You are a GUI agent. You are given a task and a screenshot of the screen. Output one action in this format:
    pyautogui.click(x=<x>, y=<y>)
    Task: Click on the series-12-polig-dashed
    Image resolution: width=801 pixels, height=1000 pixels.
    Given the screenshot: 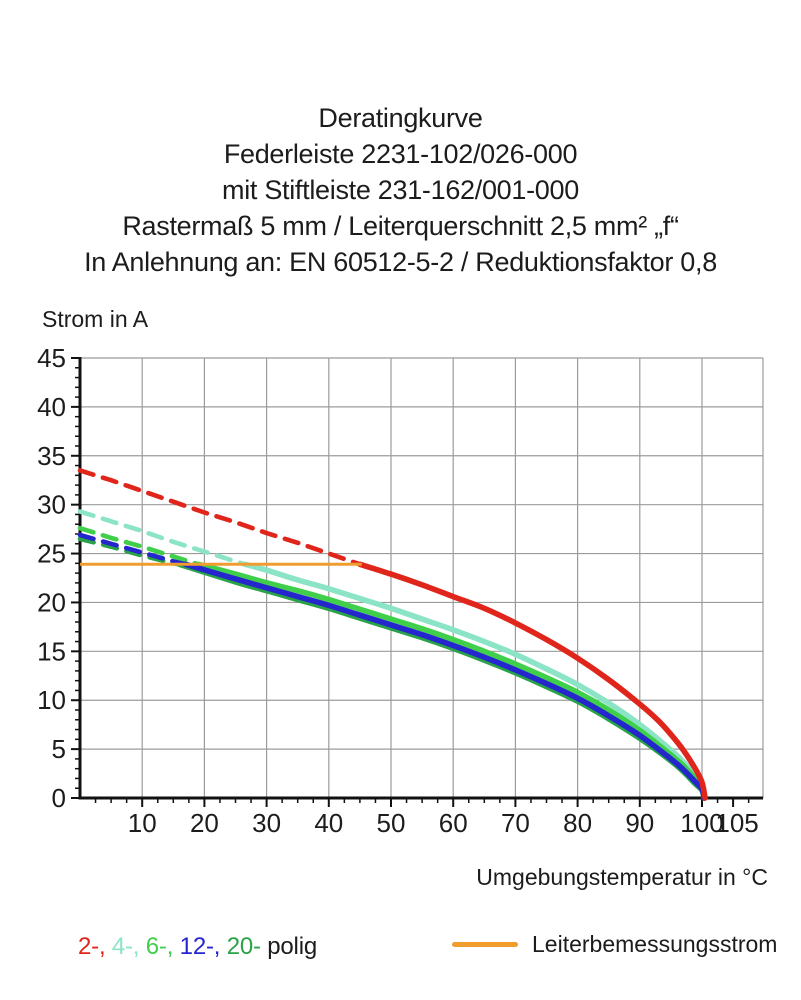 What is the action you would take?
    pyautogui.click(x=133, y=549)
    